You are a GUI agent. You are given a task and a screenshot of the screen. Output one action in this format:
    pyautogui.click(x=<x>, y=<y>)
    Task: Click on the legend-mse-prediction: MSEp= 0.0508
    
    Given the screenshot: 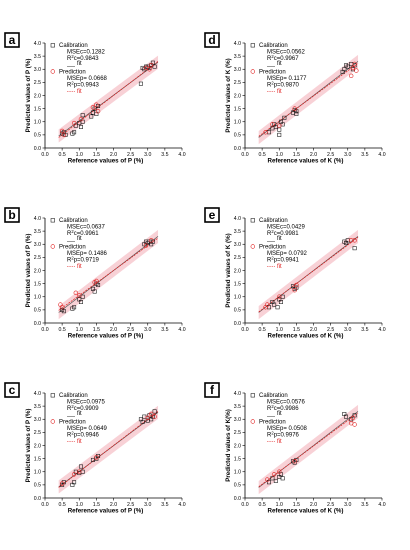 What is the action you would take?
    pyautogui.click(x=287, y=429)
    